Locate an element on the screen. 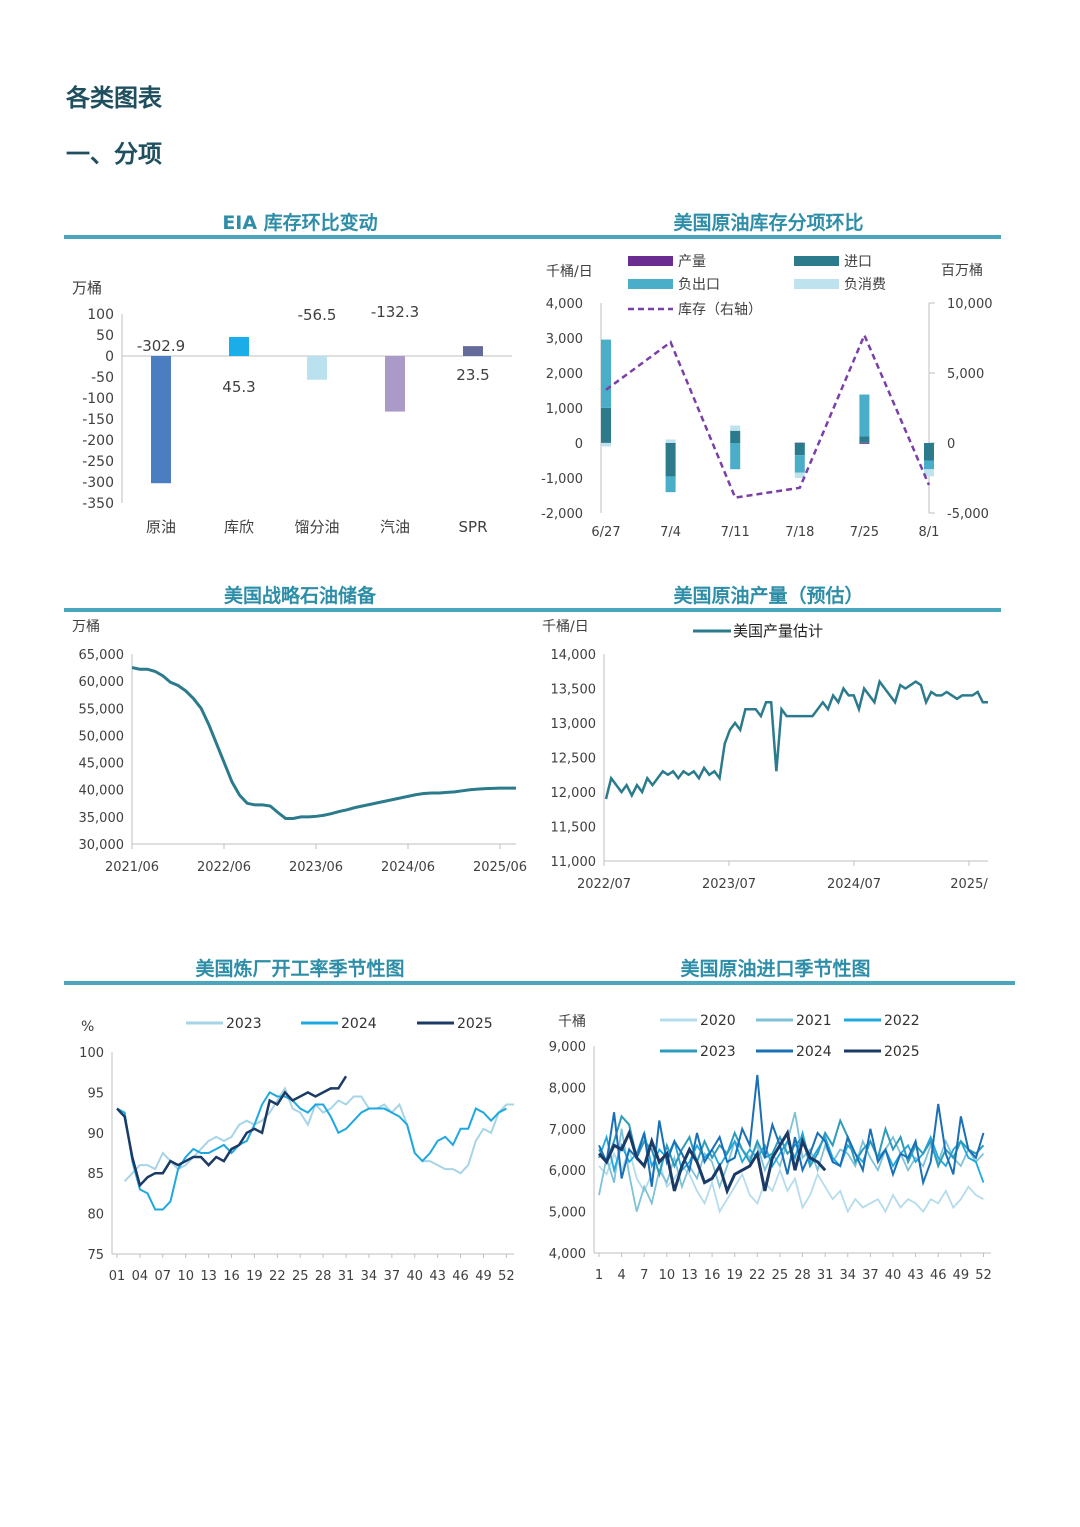 The image size is (1080, 1527). legend-label: 进口 is located at coordinates (858, 262).